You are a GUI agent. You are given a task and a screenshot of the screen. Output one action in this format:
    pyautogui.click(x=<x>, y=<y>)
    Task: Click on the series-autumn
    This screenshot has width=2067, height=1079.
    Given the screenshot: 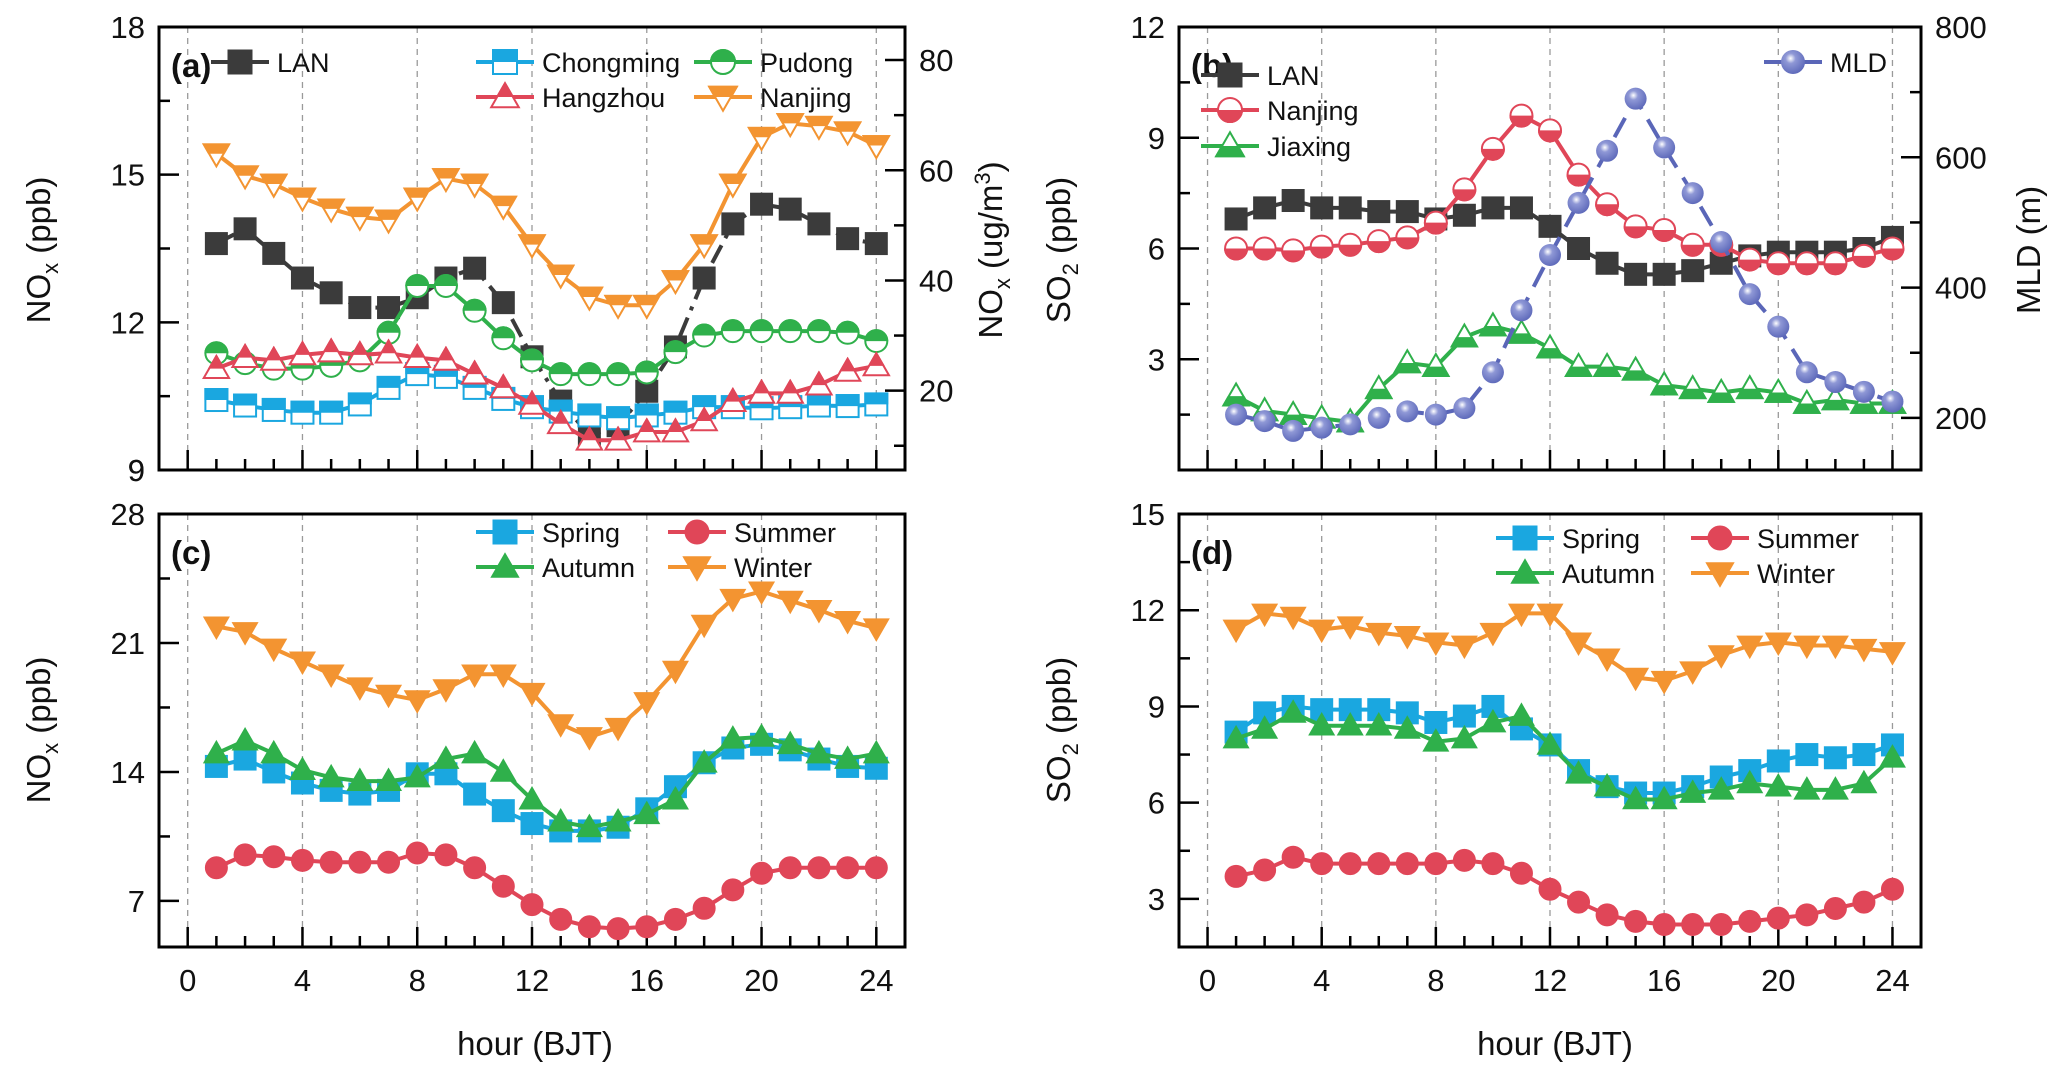 What is the action you would take?
    pyautogui.click(x=1564, y=754)
    